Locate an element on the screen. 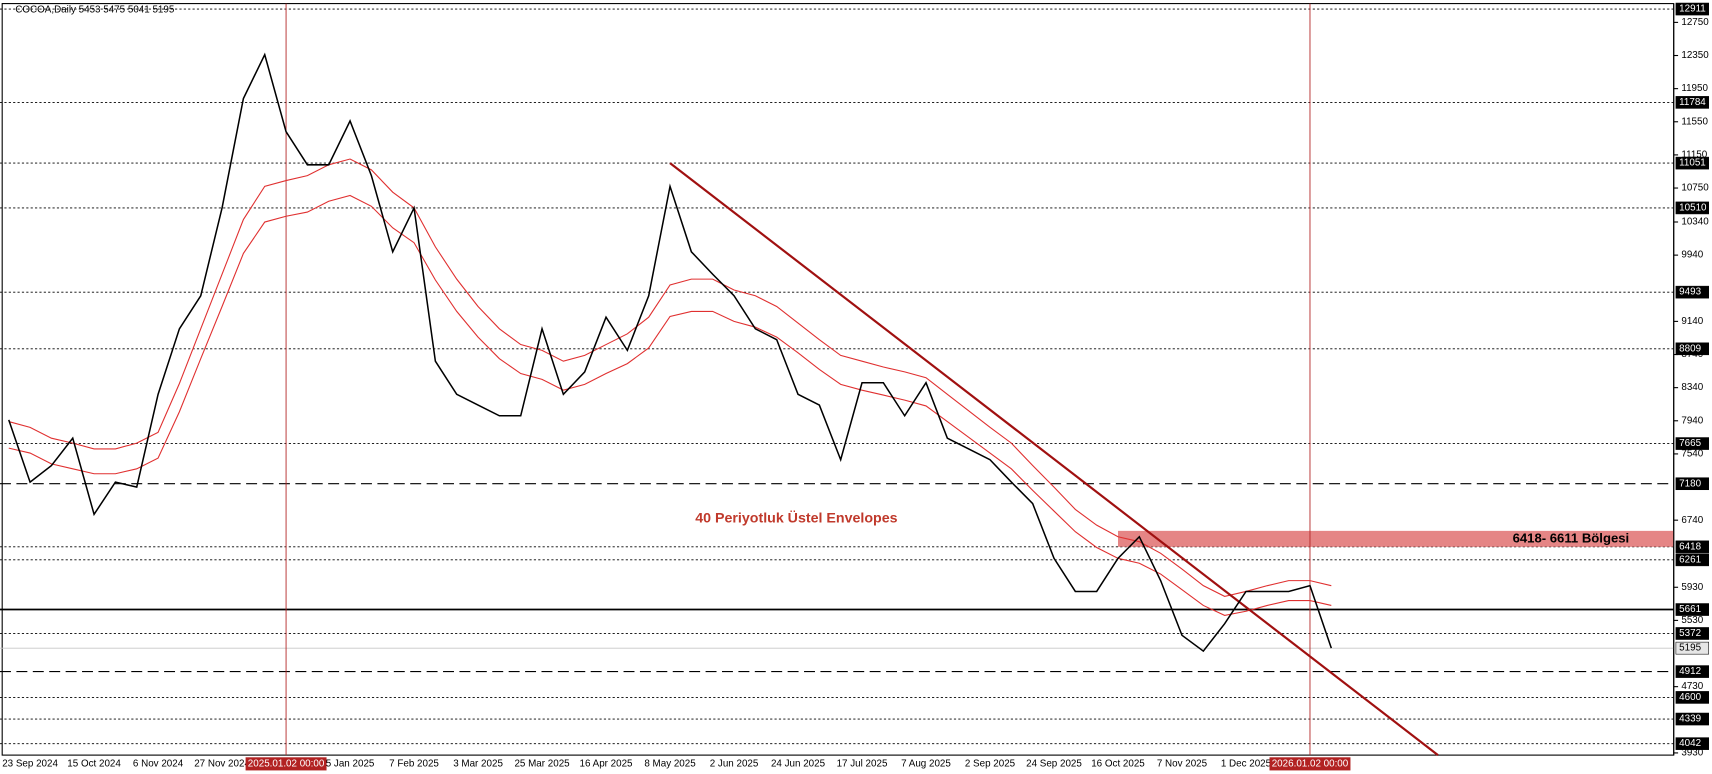 The width and height of the screenshot is (1712, 774). x-tick-label: 2 Jun 2025 is located at coordinates (734, 763).